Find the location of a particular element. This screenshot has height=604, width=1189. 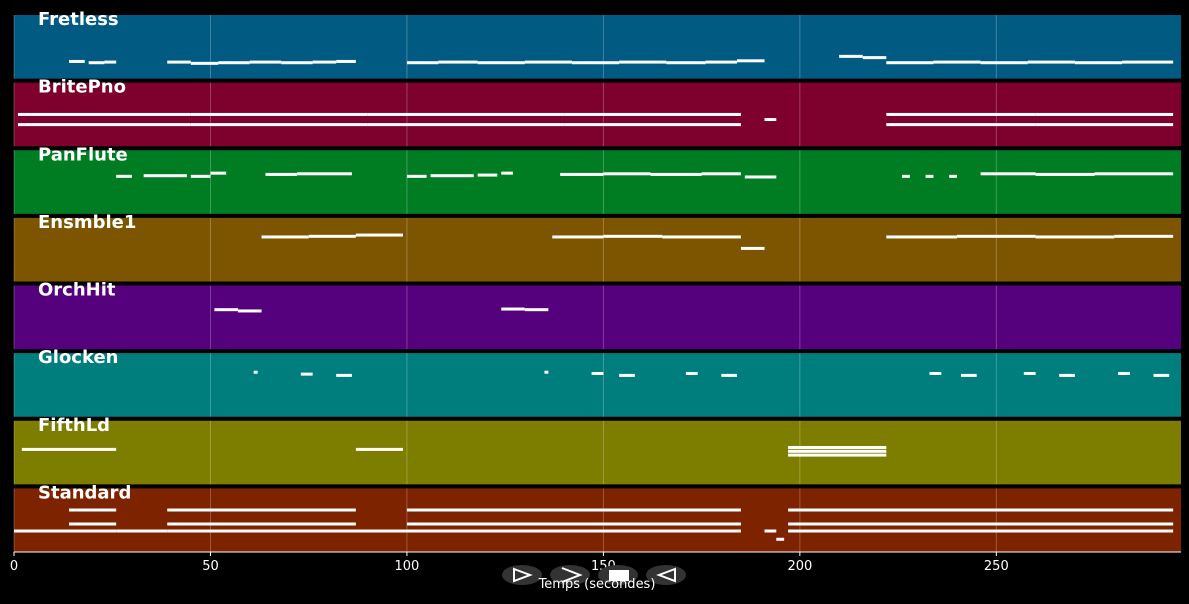

track-name: FifthLd is located at coordinates (74, 425).